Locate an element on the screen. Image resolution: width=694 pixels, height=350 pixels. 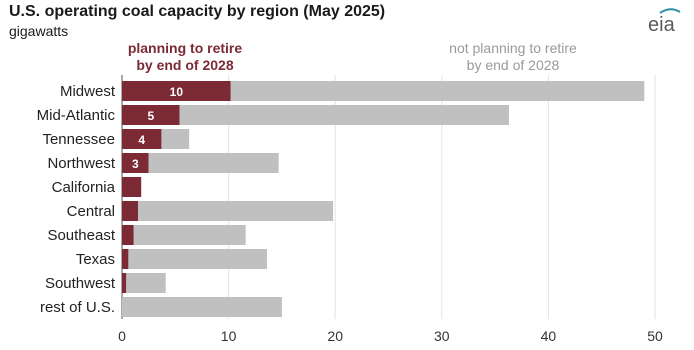
bar-keep-central is located at coordinates (235, 211).